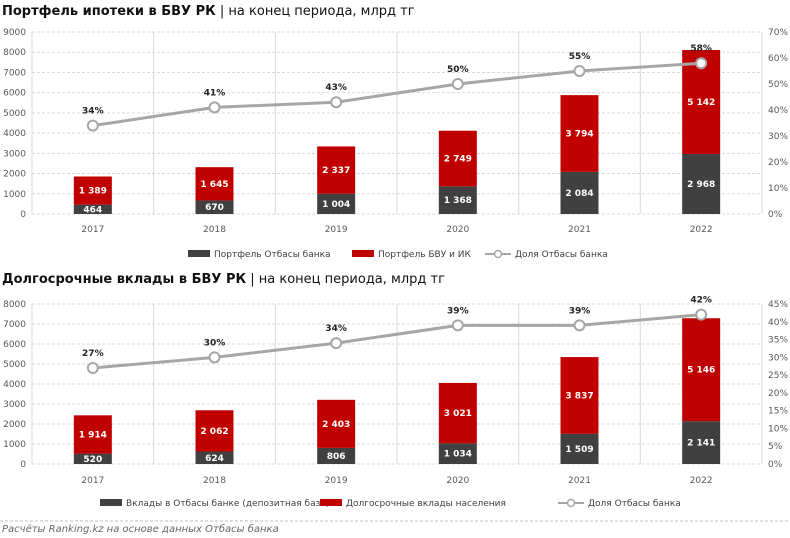  Describe the element at coordinates (215, 93) in the screenshot. I see `share-label: 41%` at that location.